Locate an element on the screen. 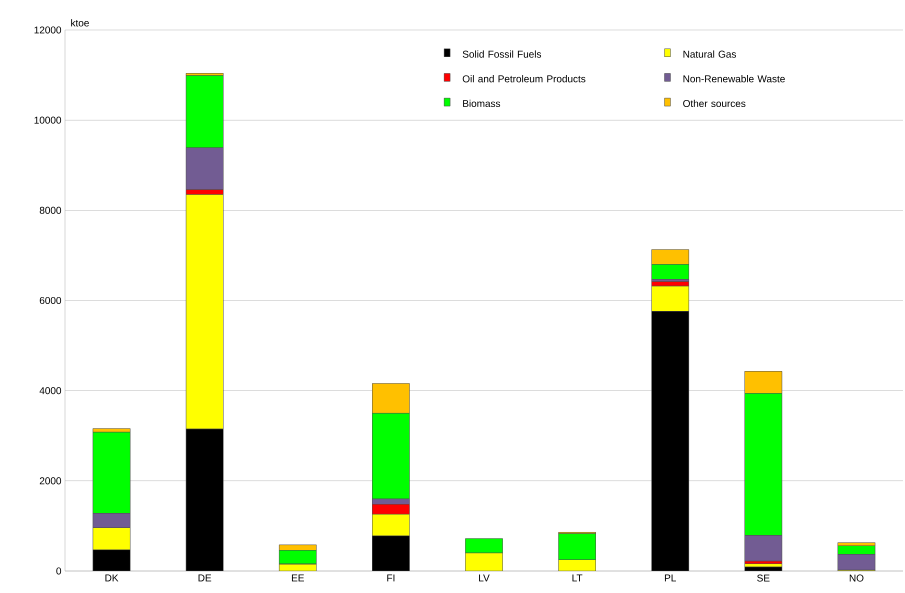 The height and width of the screenshot is (593, 905). y-tick-label: 2000 is located at coordinates (51, 480).